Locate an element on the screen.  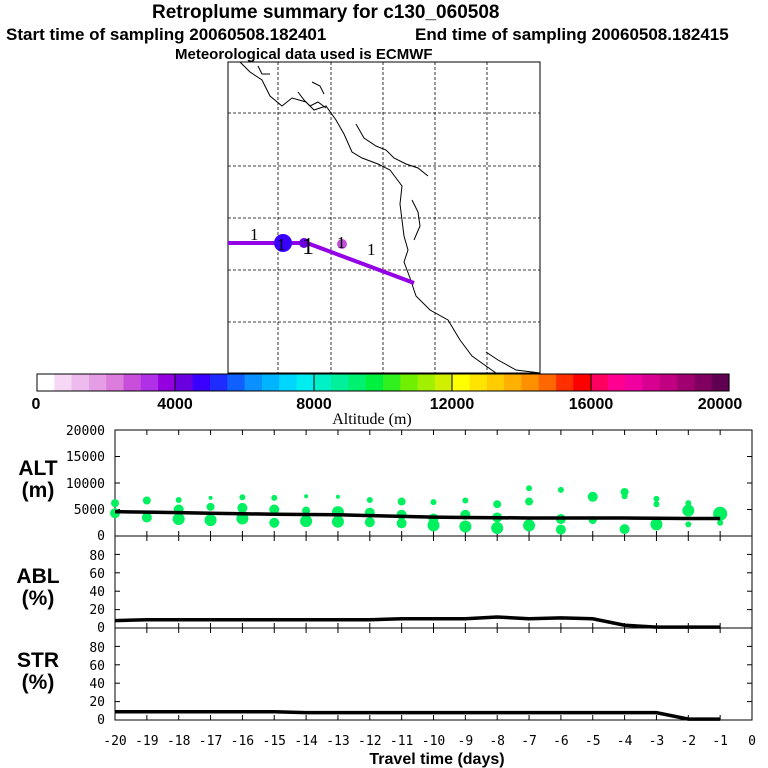
alt-y-tick: 20000 is located at coordinates (85, 431).